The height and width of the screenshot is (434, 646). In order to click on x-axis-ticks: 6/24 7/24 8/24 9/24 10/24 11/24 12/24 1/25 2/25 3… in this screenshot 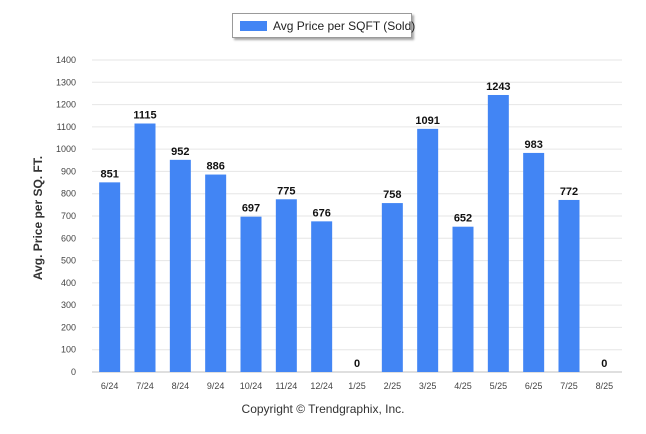, I will do `click(357, 386)`.